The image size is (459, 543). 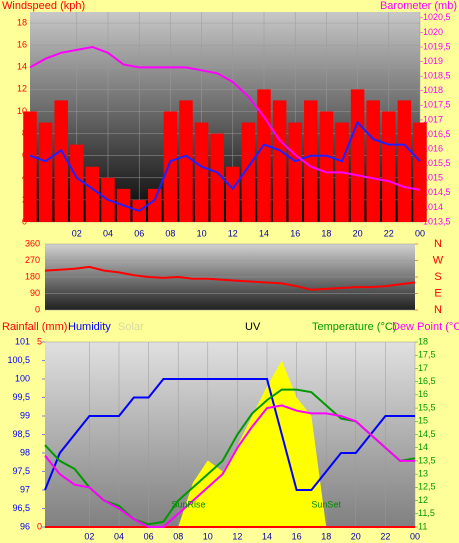 I want to click on legend-entry: Humidity, so click(x=89, y=327).